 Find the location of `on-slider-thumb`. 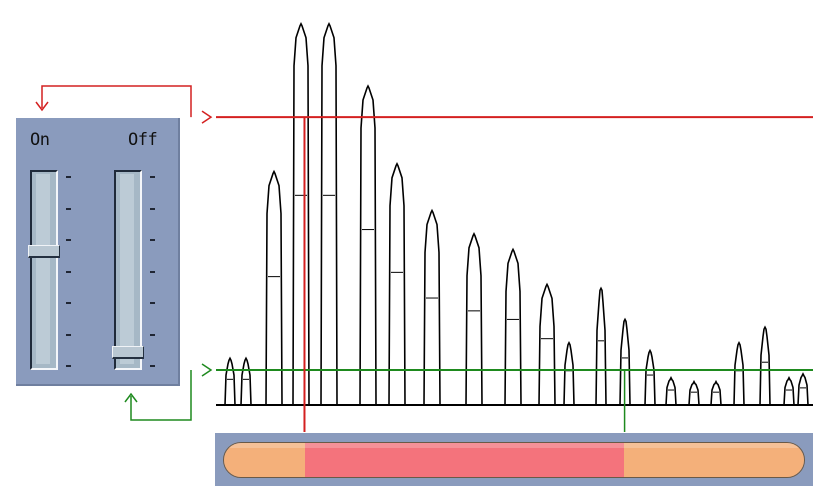

on-slider-thumb is located at coordinates (44, 252).